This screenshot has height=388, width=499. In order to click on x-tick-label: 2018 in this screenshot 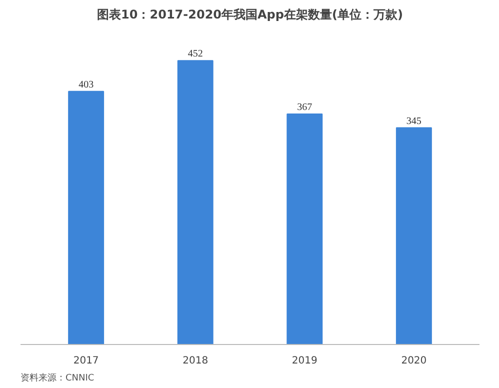, I will do `click(195, 361)`.